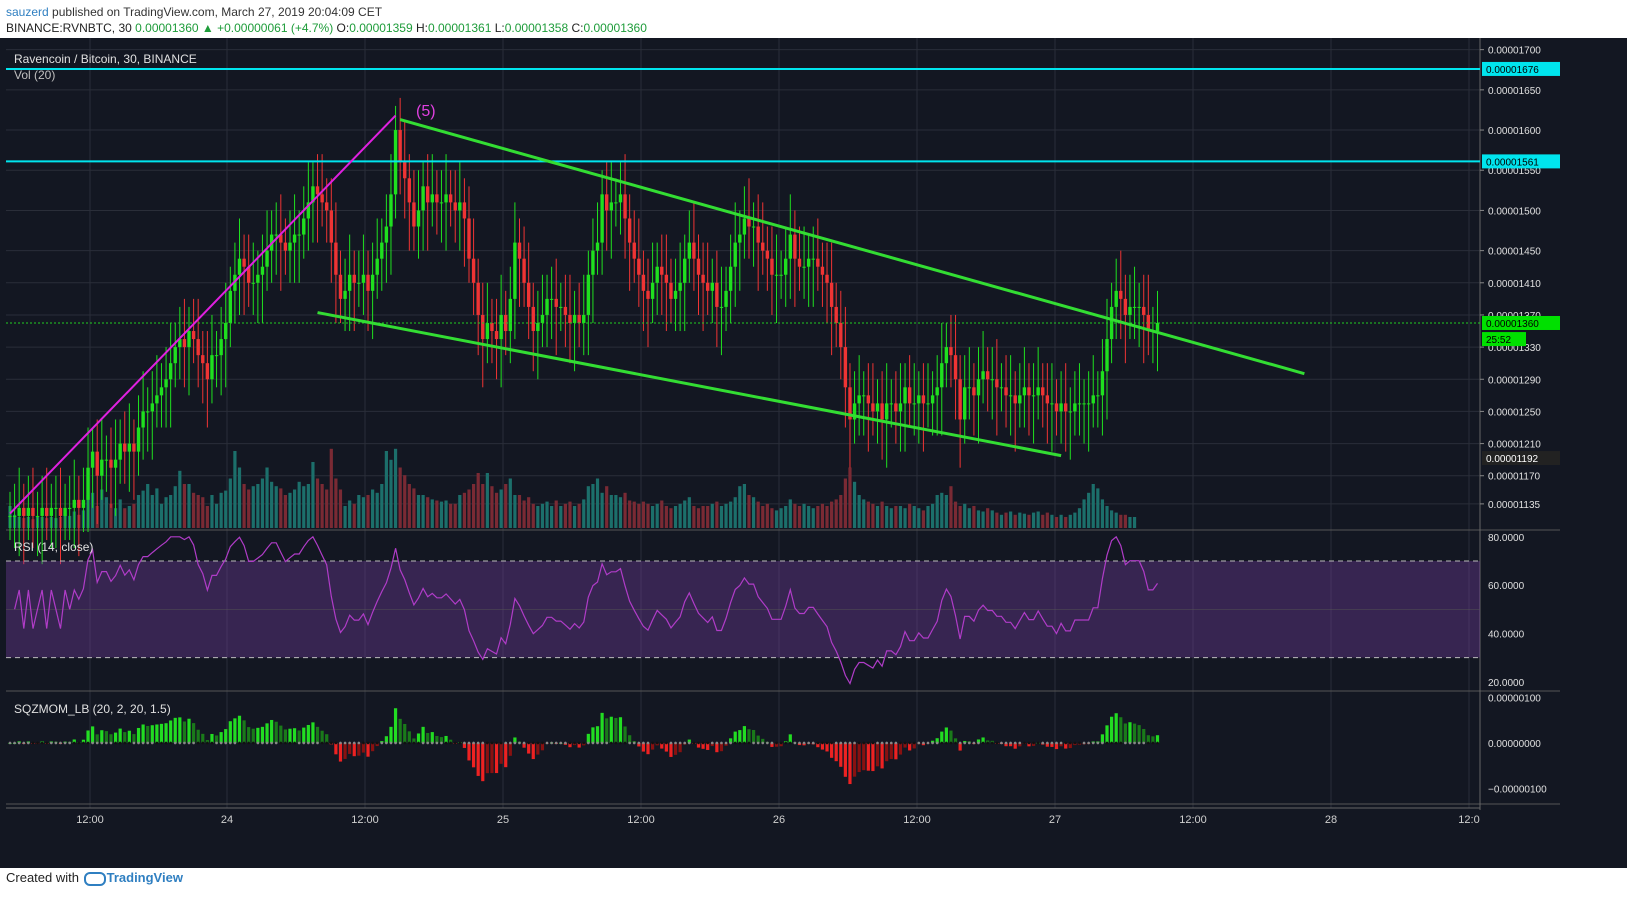  What do you see at coordinates (779, 820) in the screenshot?
I see `x-tick-label: 26` at bounding box center [779, 820].